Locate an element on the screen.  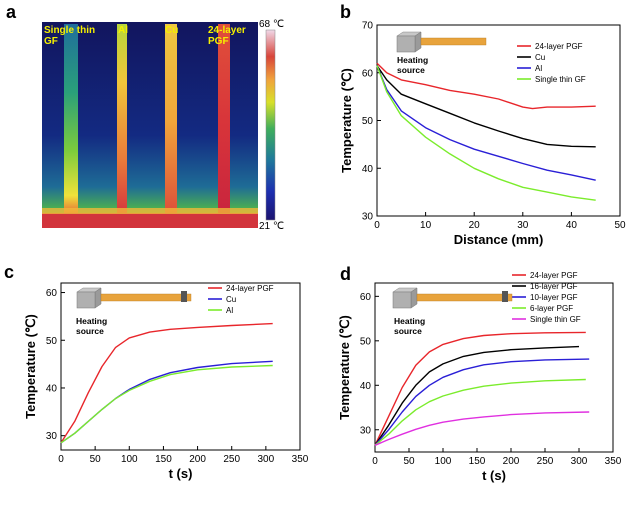
x-tick-label: 30 is located at coordinates (523, 225).